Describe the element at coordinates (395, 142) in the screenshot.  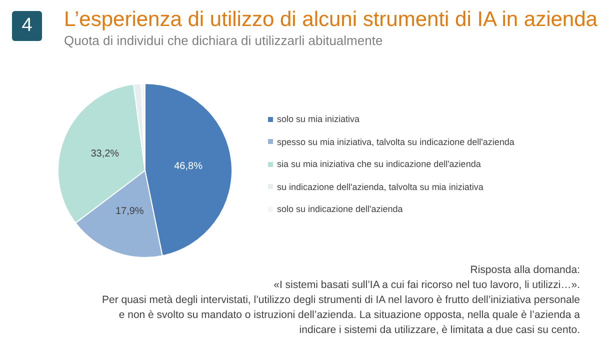
I see `legend-label: spesso su mia iniziativa, talvolta su indicazione dell'azienda` at that location.